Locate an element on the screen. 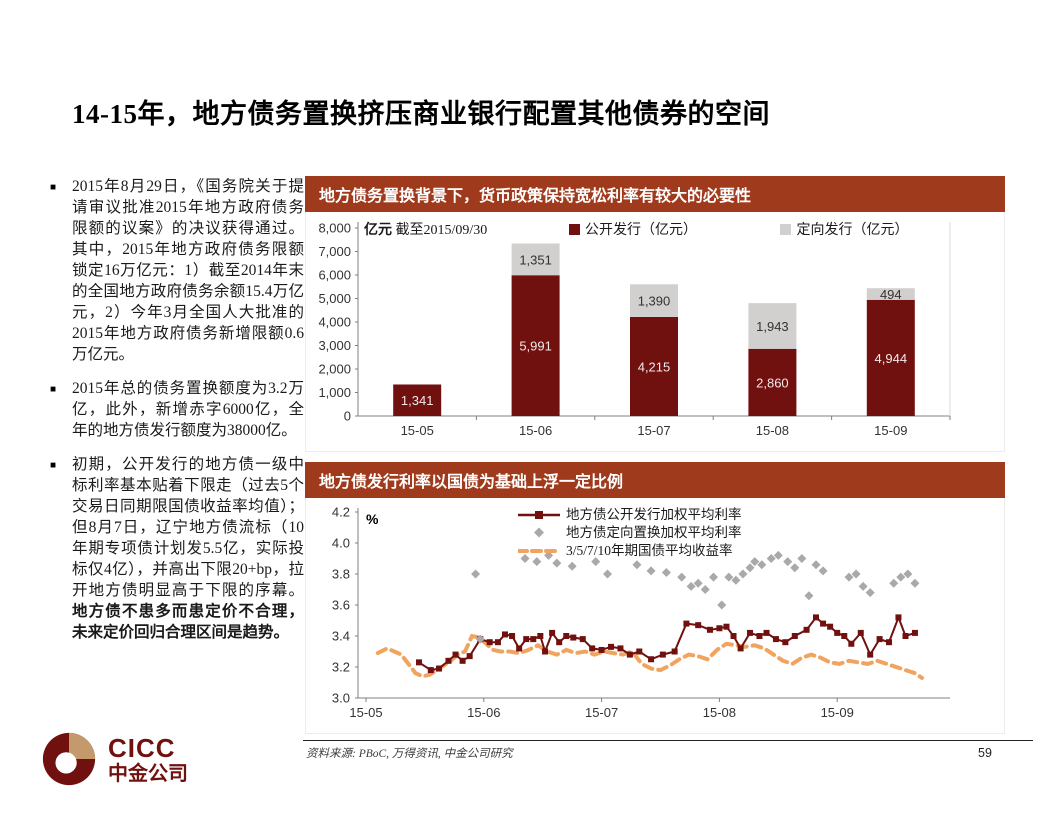 The width and height of the screenshot is (1056, 816). svg-text: 1,390 is located at coordinates (654, 301).